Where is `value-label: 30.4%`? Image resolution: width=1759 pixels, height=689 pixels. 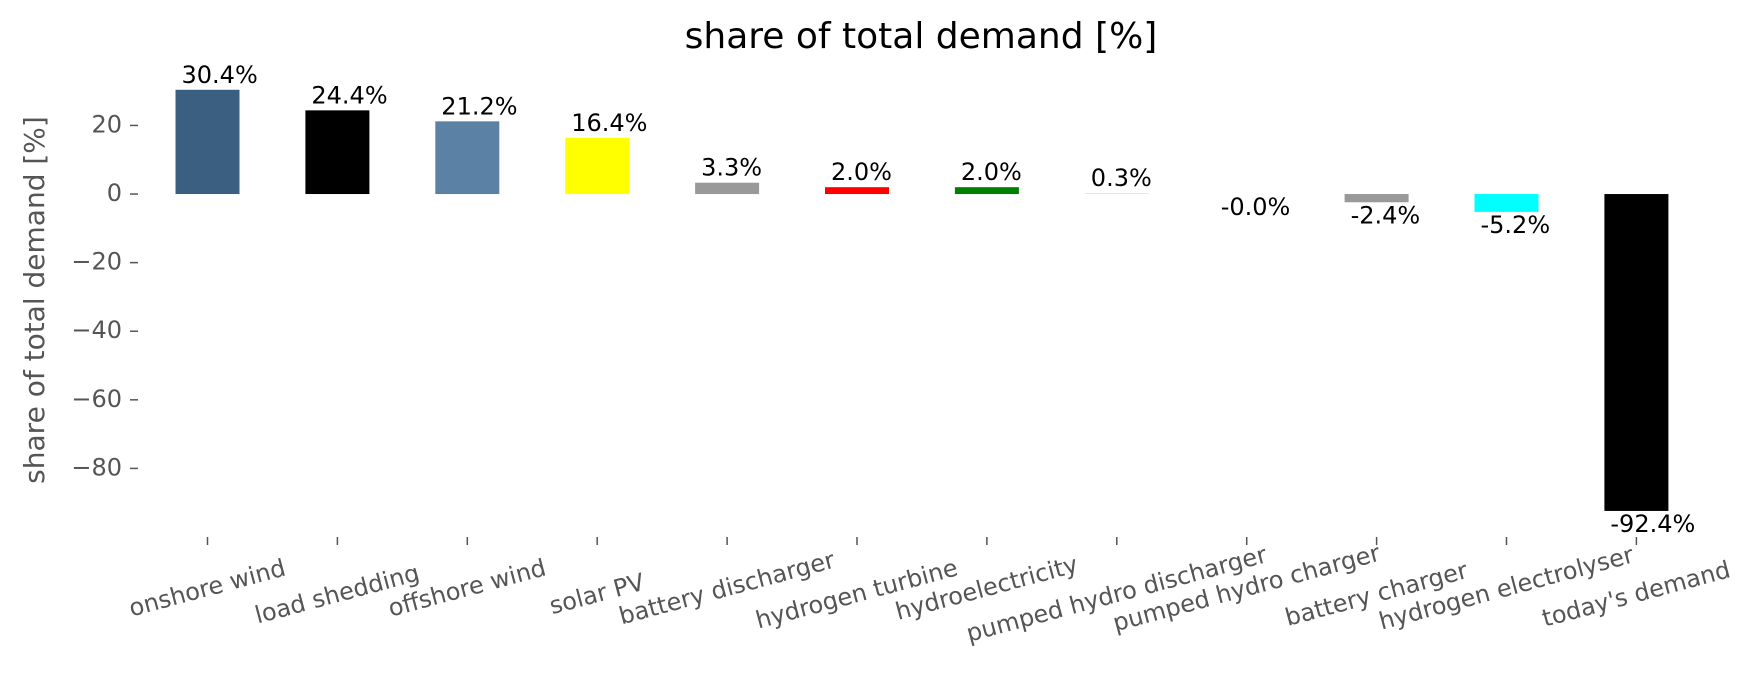
value-label: 30.4% is located at coordinates (220, 75).